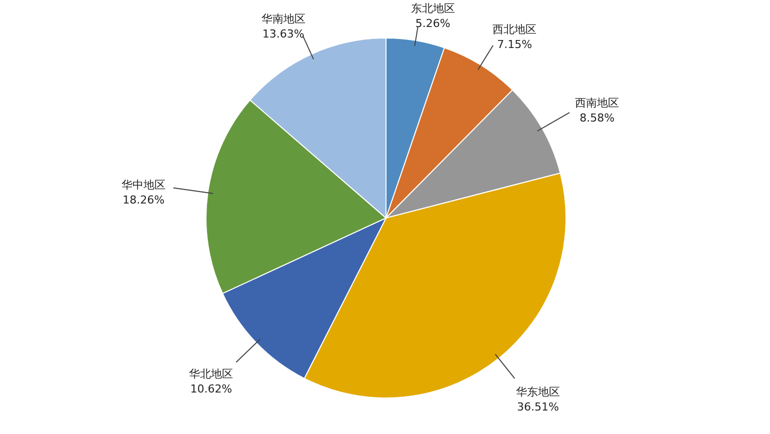 The image size is (770, 434). I want to click on data-label: 5.26%, so click(432, 23).